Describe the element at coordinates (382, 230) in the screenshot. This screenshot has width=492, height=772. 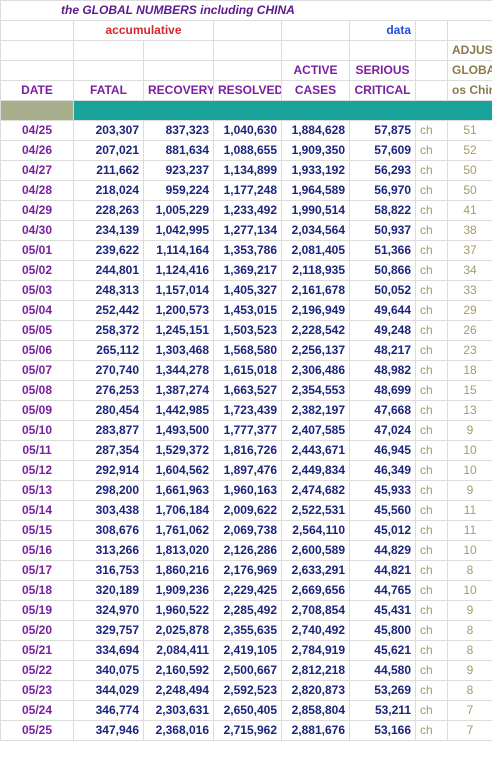
I see `serious-critical-cell: 50,937` at that location.